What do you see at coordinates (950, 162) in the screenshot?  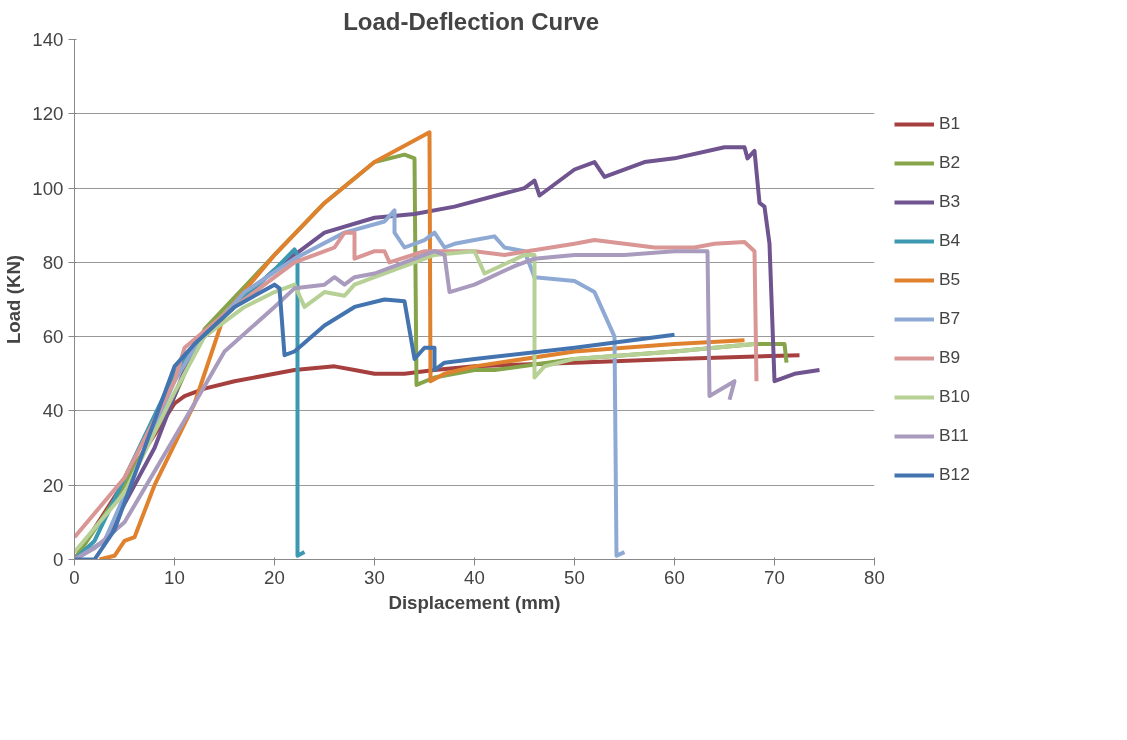 I see `legend-label: B2` at bounding box center [950, 162].